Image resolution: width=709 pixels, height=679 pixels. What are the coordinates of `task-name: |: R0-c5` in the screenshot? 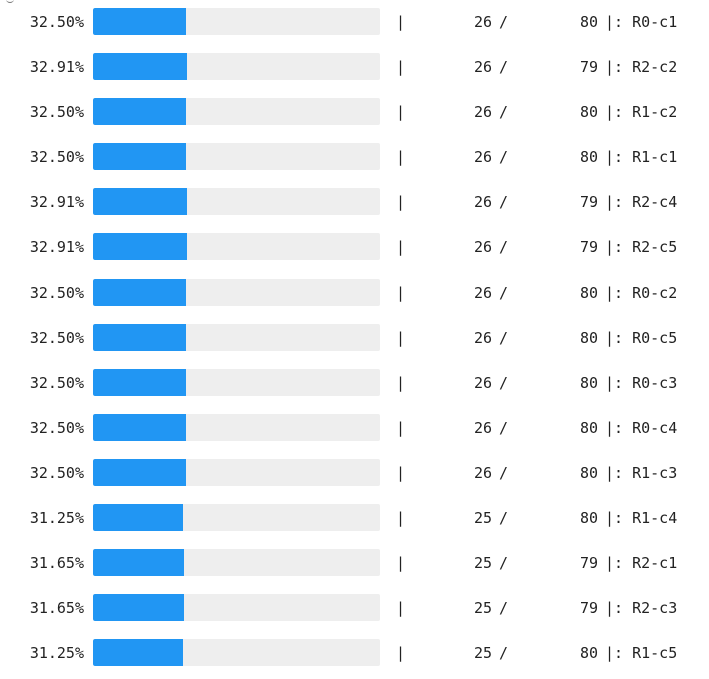 It's located at (641, 337).